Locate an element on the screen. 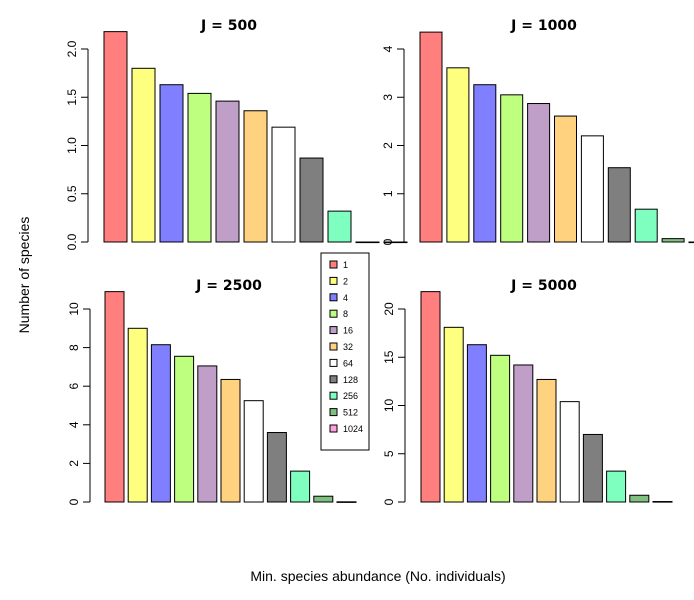  legend-label: 8 is located at coordinates (345, 314).